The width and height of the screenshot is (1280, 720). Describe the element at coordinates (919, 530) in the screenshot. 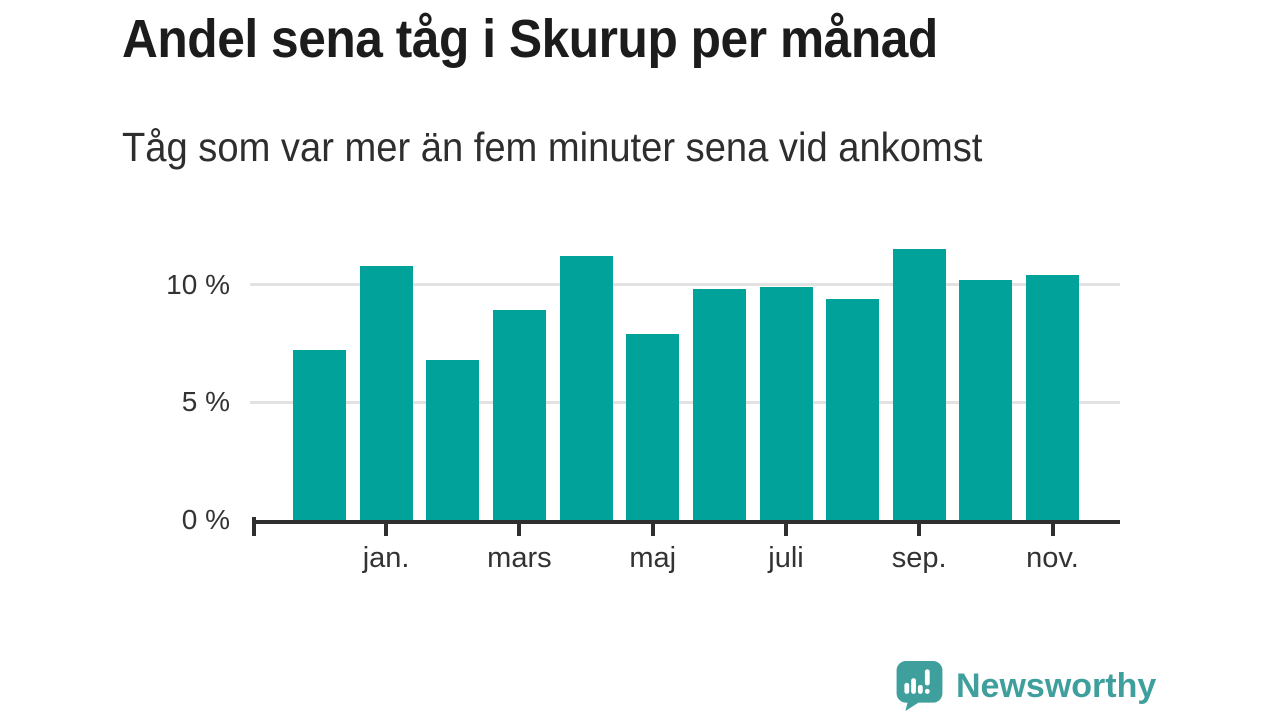

I see `x-tick-sep` at that location.